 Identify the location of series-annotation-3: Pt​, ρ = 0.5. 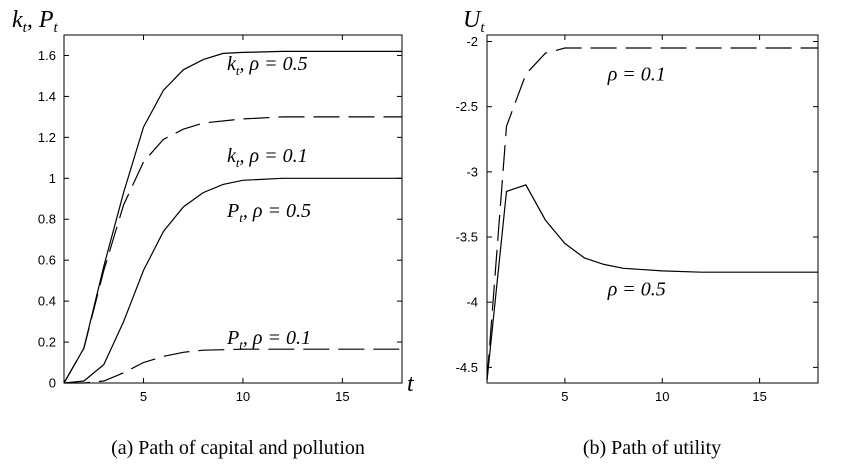
(268, 212).